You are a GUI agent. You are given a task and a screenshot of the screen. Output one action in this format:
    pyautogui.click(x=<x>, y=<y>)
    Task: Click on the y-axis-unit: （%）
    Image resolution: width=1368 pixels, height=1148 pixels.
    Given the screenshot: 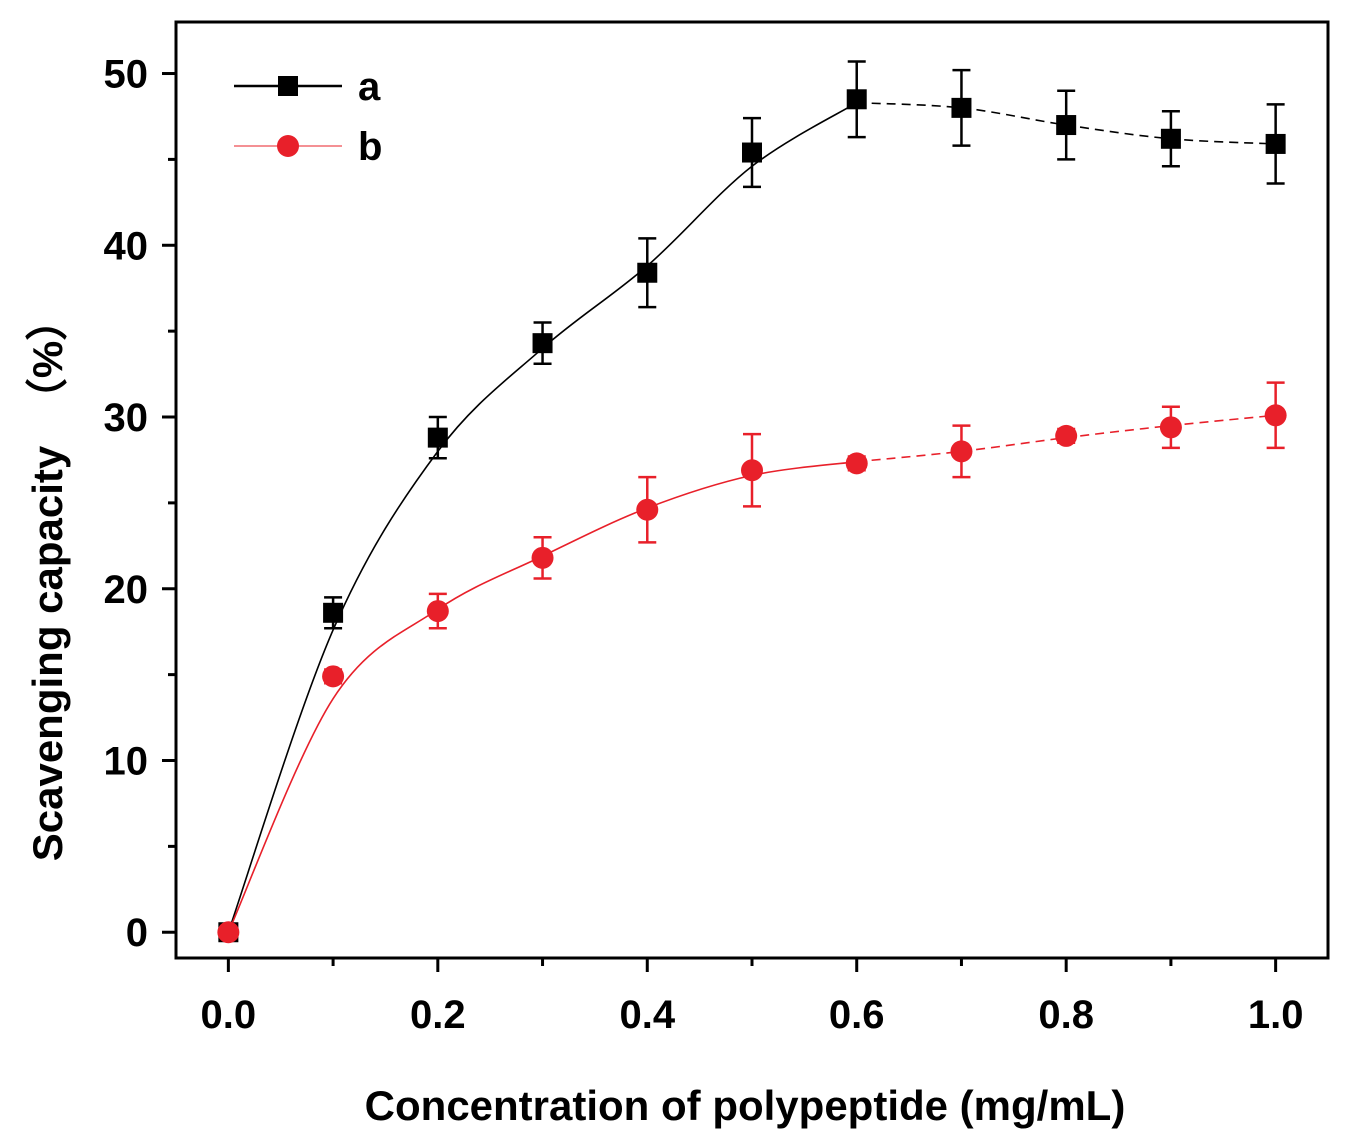 What is the action you would take?
    pyautogui.click(x=47, y=359)
    